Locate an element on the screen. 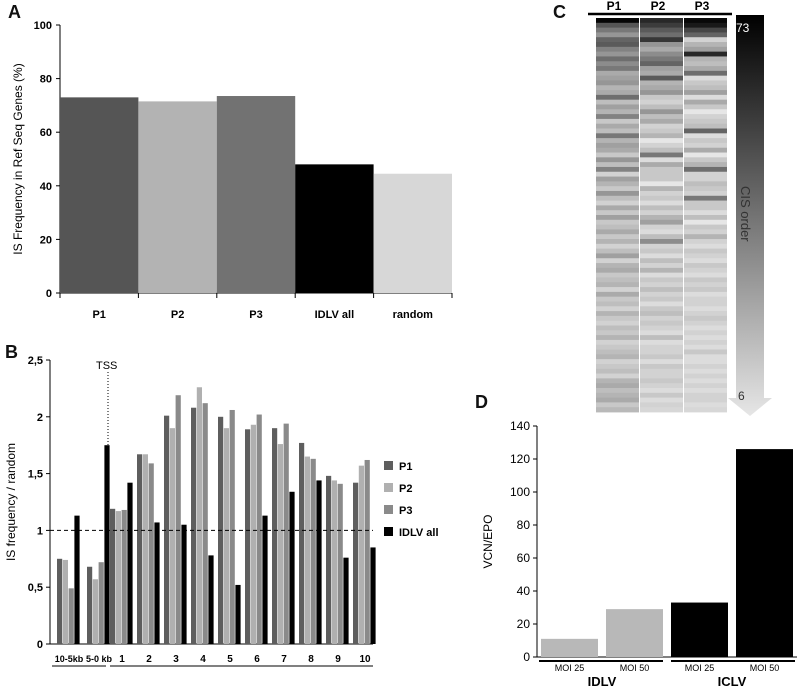 The width and height of the screenshot is (800, 688). panel-d-bar is located at coordinates (569, 647).